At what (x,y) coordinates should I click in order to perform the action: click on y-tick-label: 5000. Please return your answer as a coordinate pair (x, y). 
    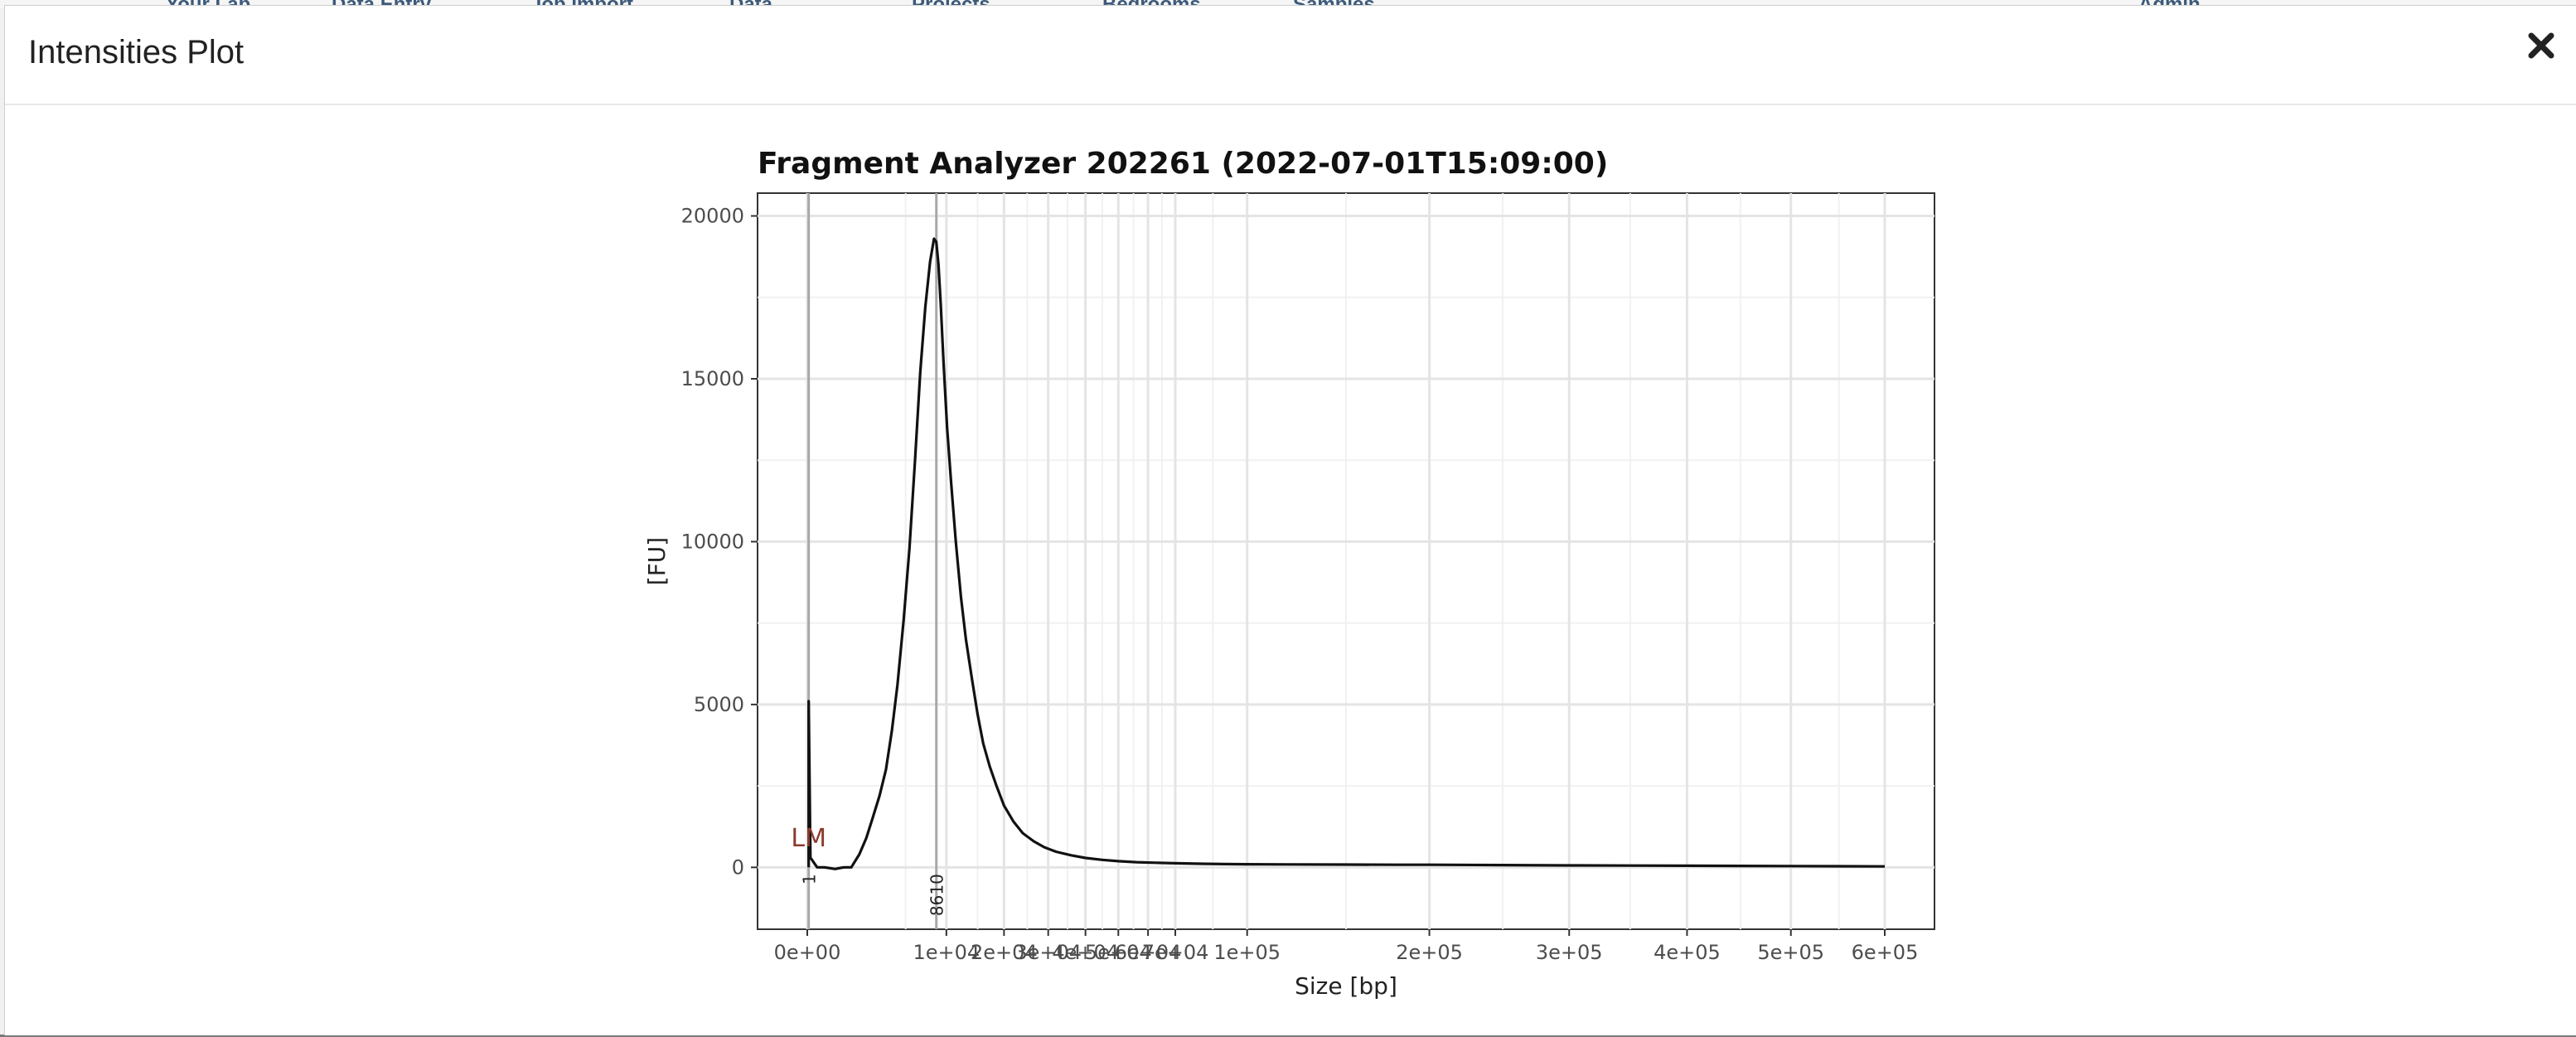
    Looking at the image, I should click on (719, 704).